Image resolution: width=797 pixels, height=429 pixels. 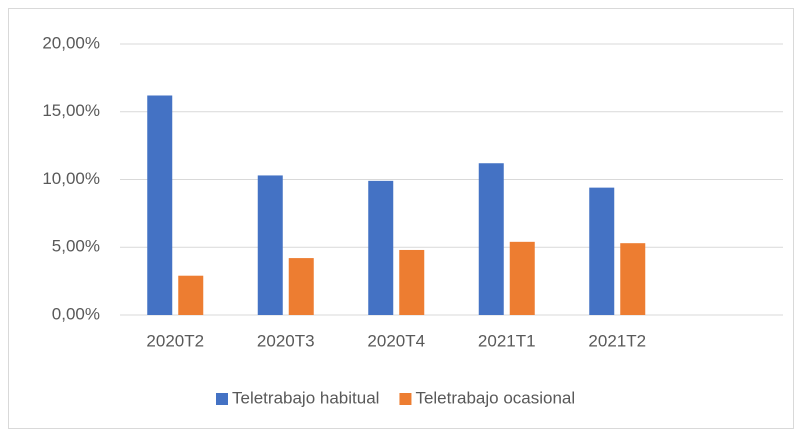 I want to click on legend-label: Teletrabajo ocasional, so click(x=495, y=397).